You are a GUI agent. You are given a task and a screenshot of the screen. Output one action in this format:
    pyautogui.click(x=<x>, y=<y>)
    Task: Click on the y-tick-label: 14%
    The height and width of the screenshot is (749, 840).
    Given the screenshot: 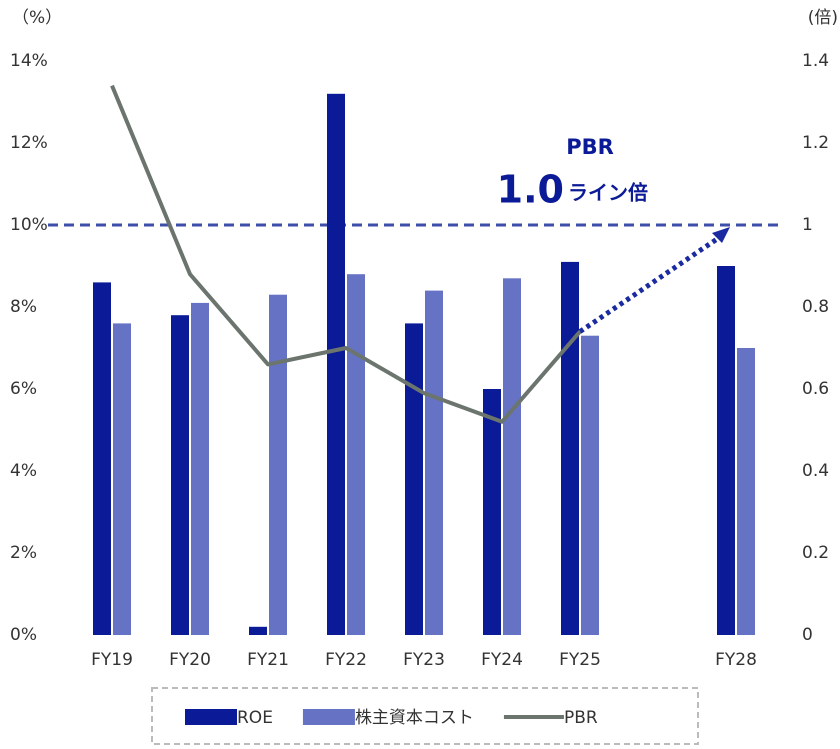 What is the action you would take?
    pyautogui.click(x=29, y=61)
    